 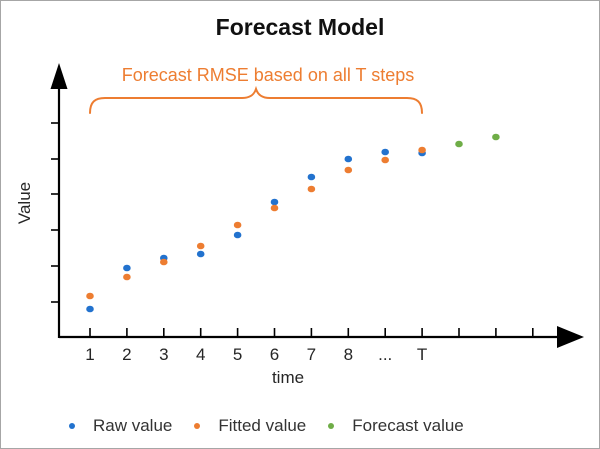 I want to click on x-tick-label: 6, so click(x=274, y=354).